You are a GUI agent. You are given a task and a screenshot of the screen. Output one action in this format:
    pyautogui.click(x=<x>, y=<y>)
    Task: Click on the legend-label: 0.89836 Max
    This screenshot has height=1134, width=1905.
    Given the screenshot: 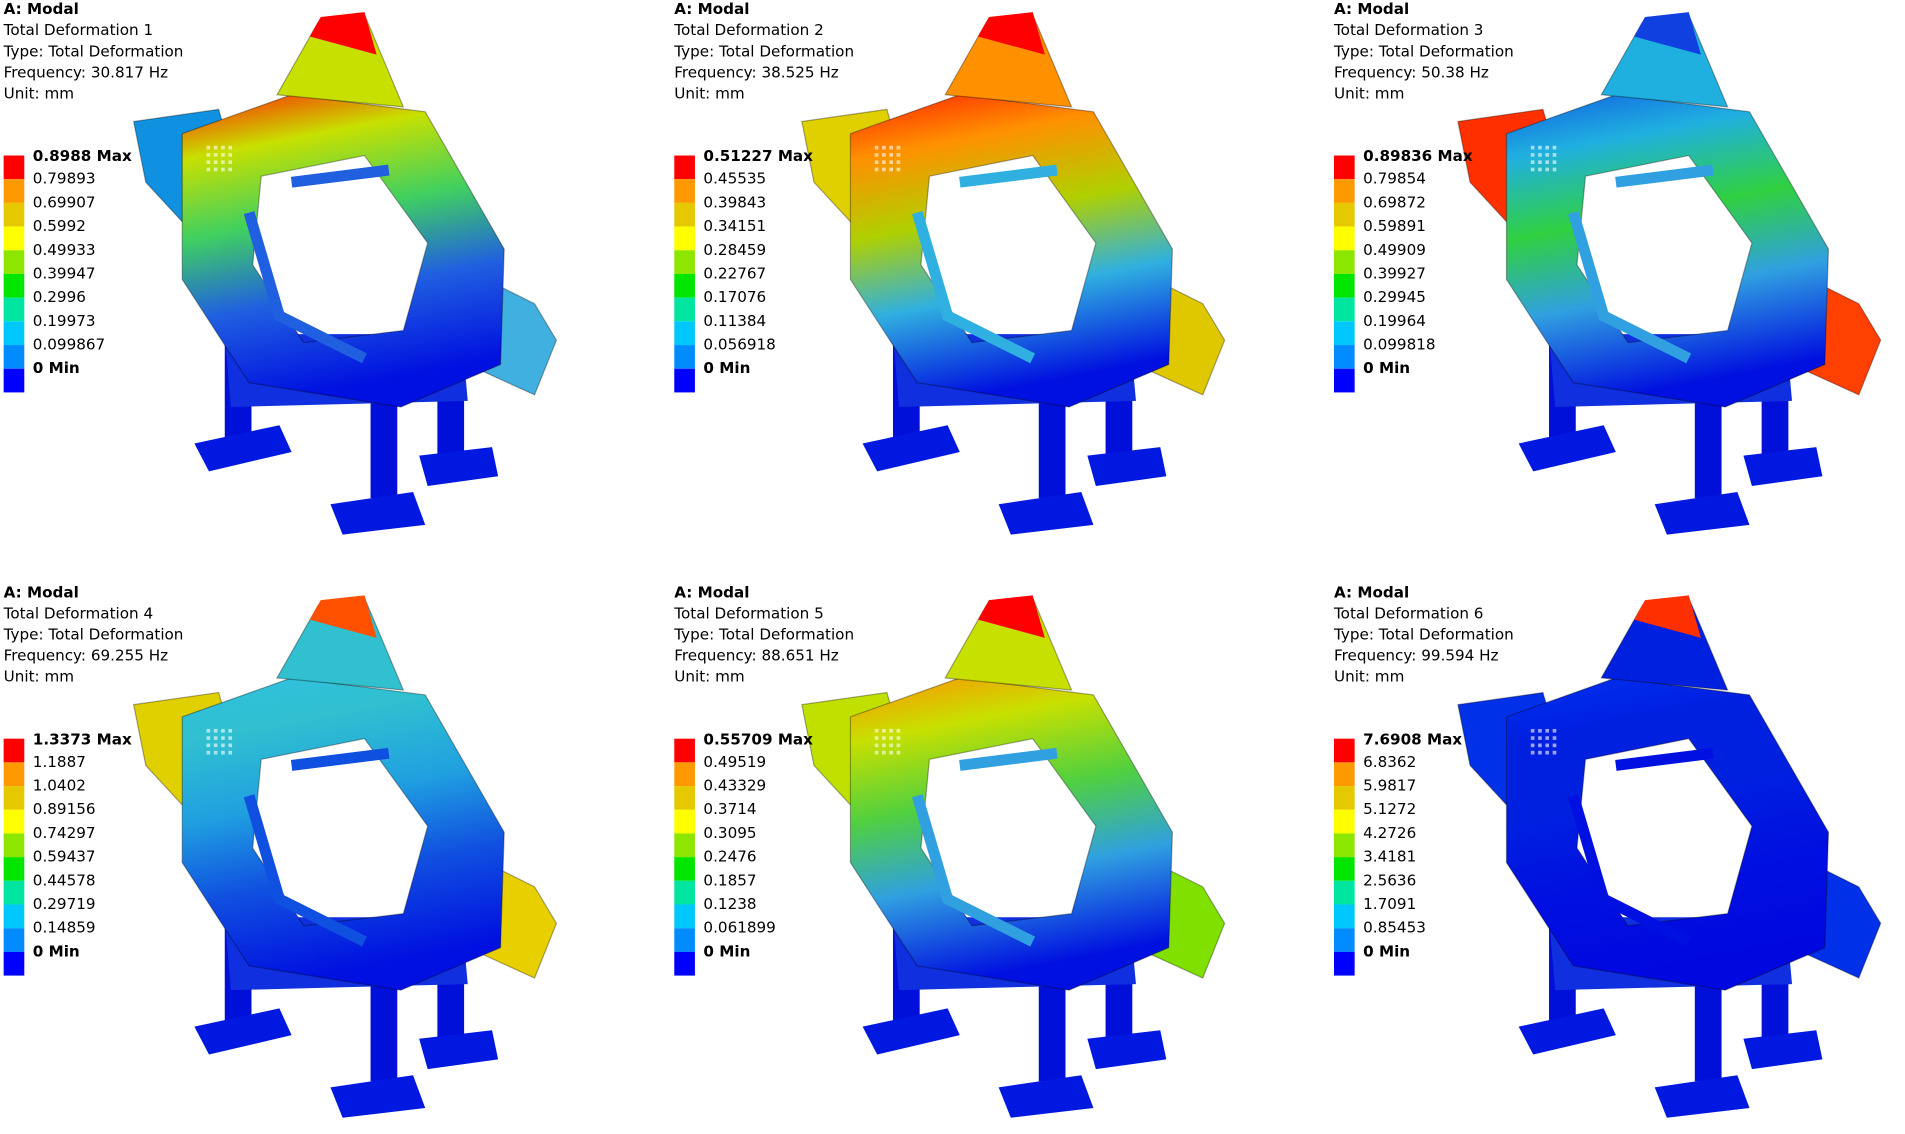 What is the action you would take?
    pyautogui.click(x=1418, y=156)
    